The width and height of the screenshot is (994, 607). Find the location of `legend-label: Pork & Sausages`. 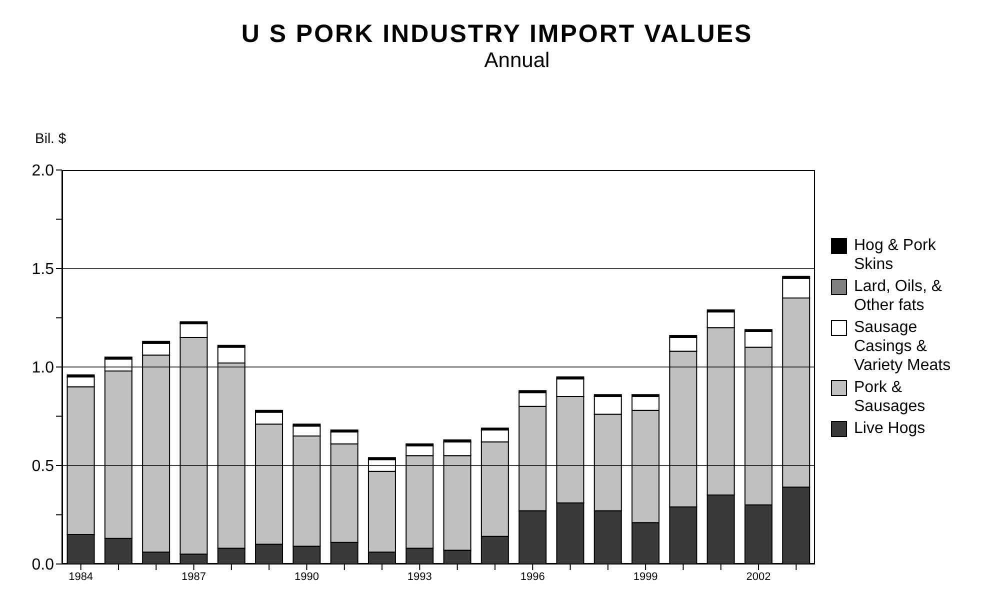

legend-label: Pork & Sausages is located at coordinates (890, 397).